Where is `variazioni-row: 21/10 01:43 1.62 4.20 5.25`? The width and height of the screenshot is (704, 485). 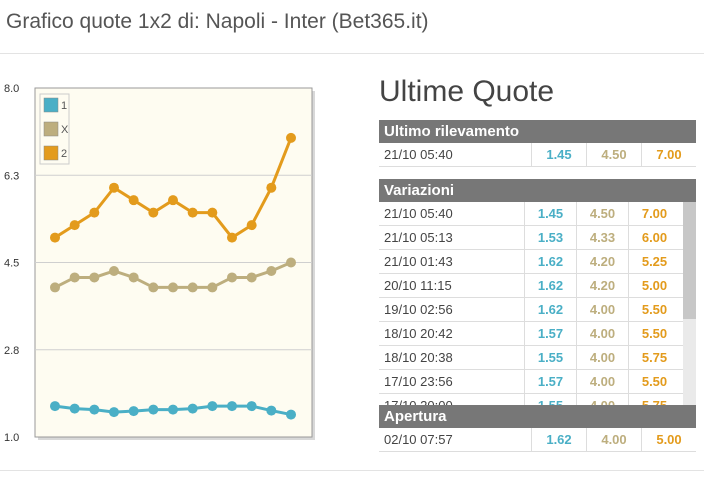 variazioni-row: 21/10 01:43 1.62 4.20 5.25 is located at coordinates (537, 262).